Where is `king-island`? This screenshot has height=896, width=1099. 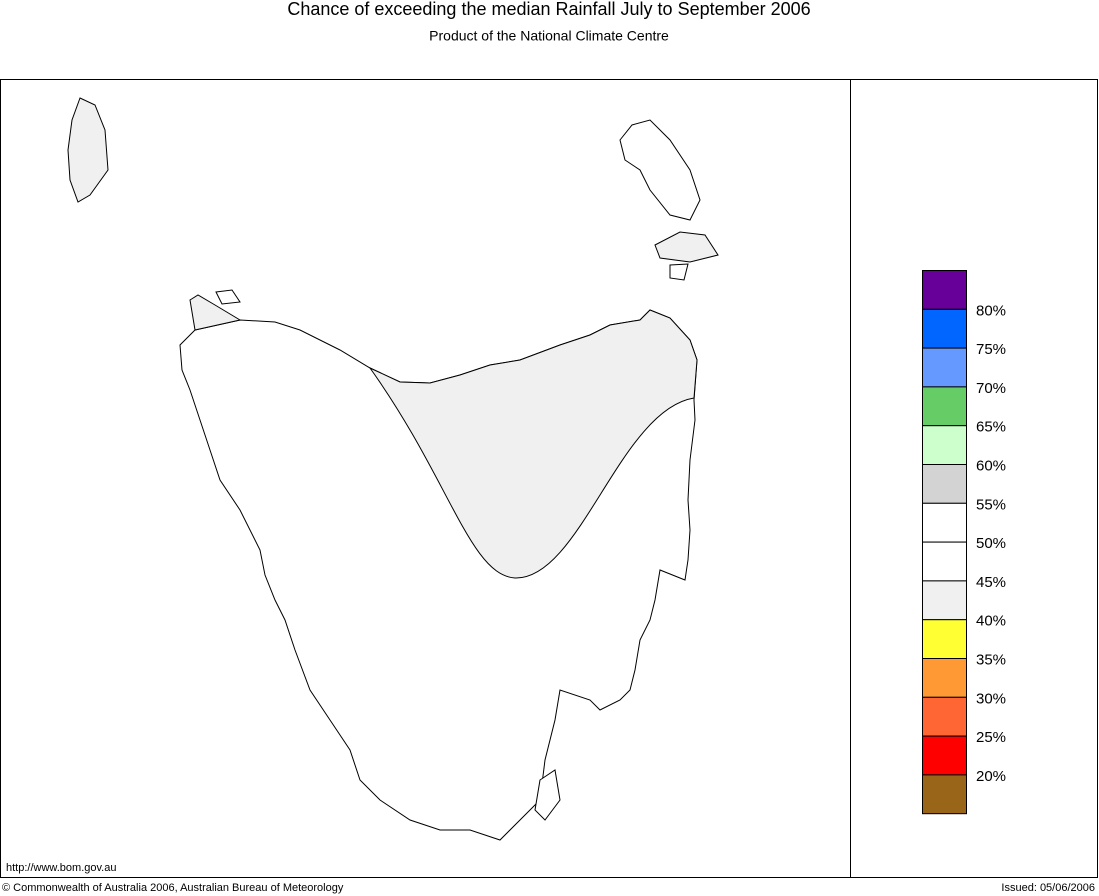
king-island is located at coordinates (88, 150).